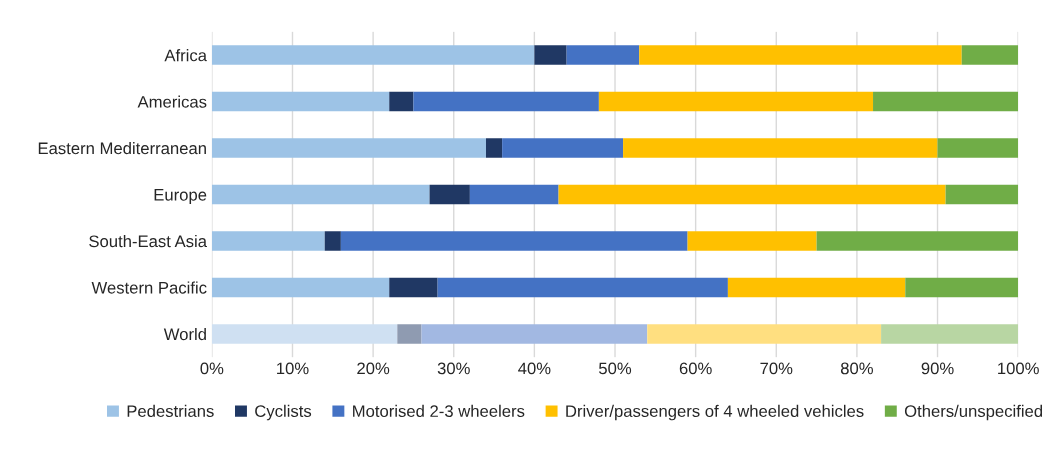 This screenshot has height=455, width=1054. What do you see at coordinates (534, 368) in the screenshot?
I see `x-tick-label: 40%` at bounding box center [534, 368].